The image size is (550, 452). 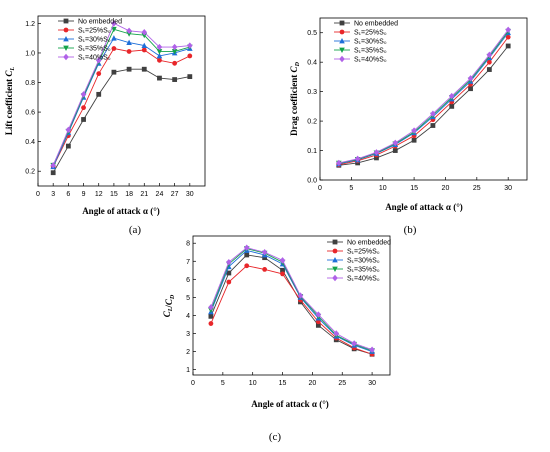 What do you see at coordinates (188, 280) in the screenshot?
I see `y-tick-label: 6` at bounding box center [188, 280].